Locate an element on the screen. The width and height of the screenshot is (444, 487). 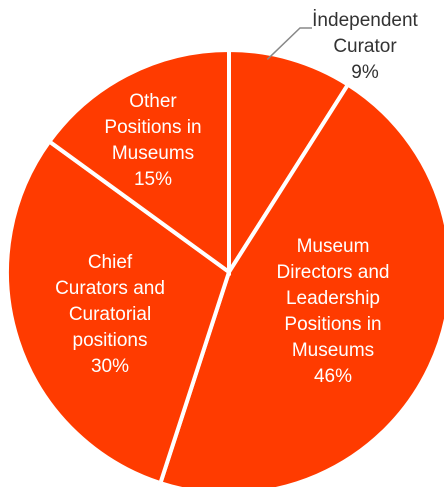
slice-value-label: 46% is located at coordinates (333, 376).